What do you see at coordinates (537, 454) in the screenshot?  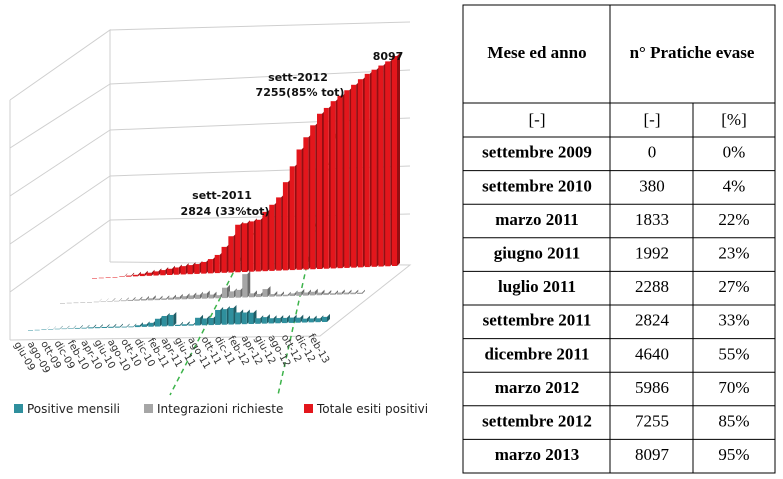 I see `table-cell: marzo 2013` at bounding box center [537, 454].